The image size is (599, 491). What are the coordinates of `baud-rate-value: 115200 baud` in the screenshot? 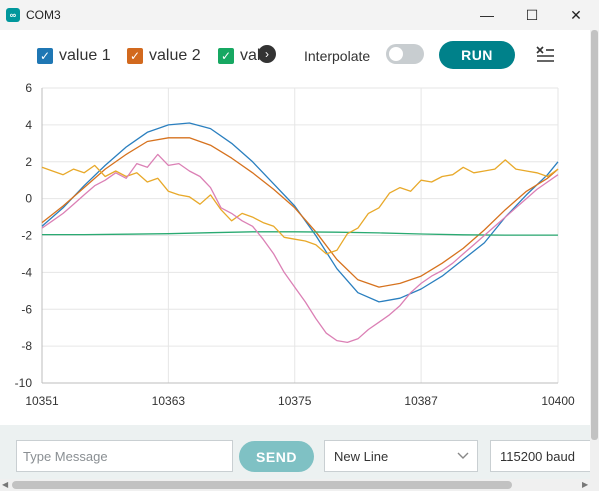 It's located at (537, 456).